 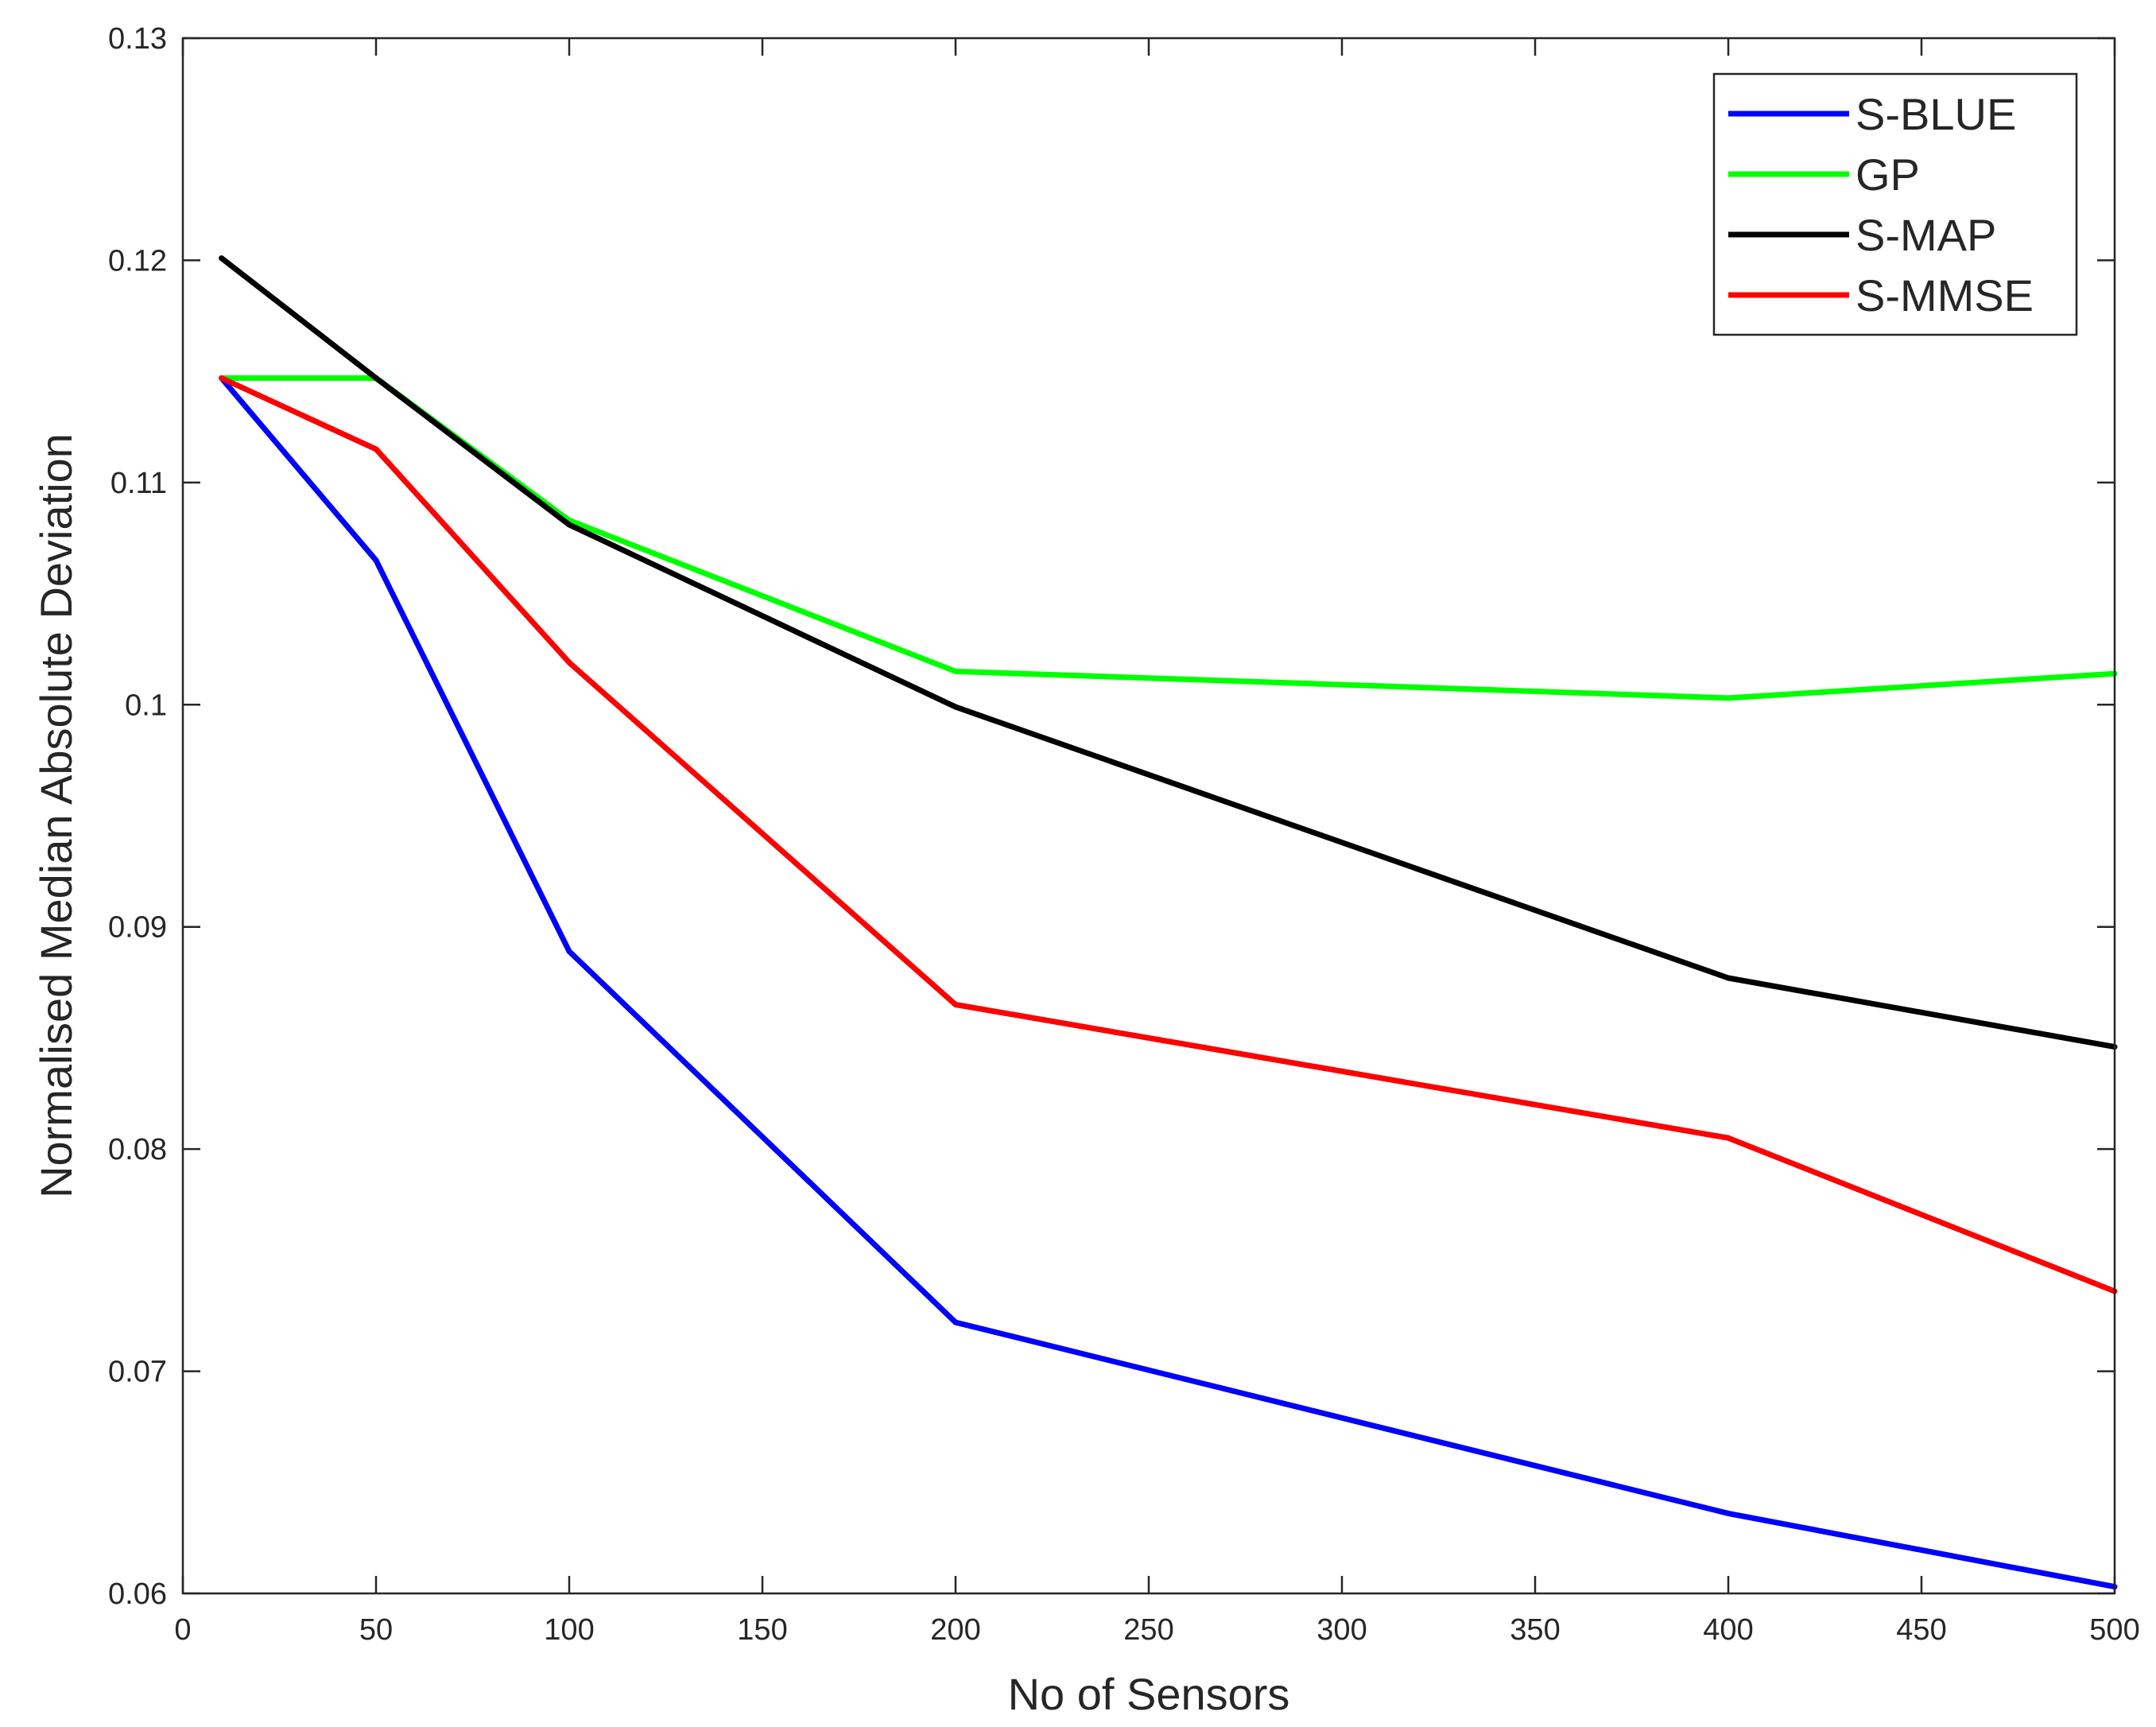 I want to click on legend: S-BLUE GP S-MAP S-MMSE, so click(x=1895, y=204).